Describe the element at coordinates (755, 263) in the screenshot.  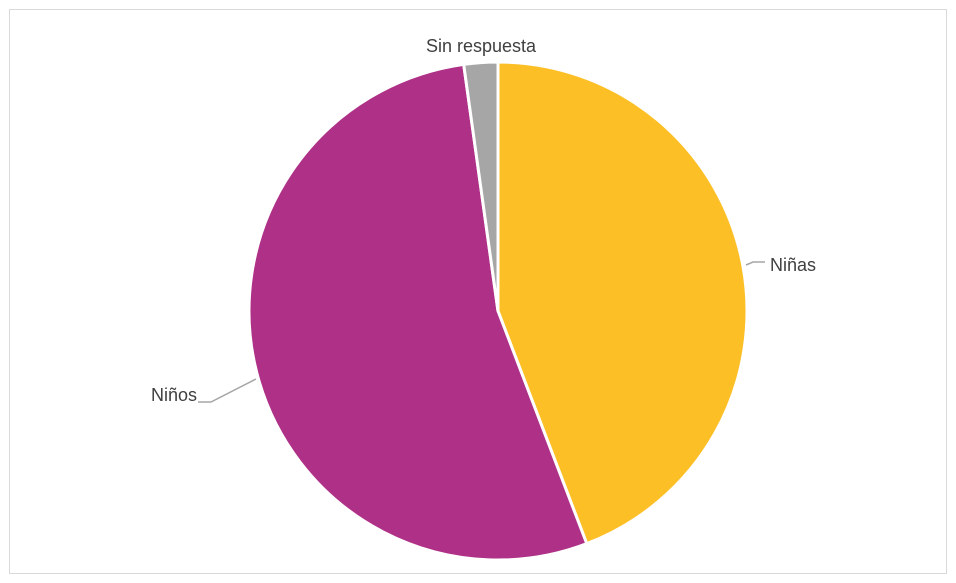
I see `leader-line-ninas` at that location.